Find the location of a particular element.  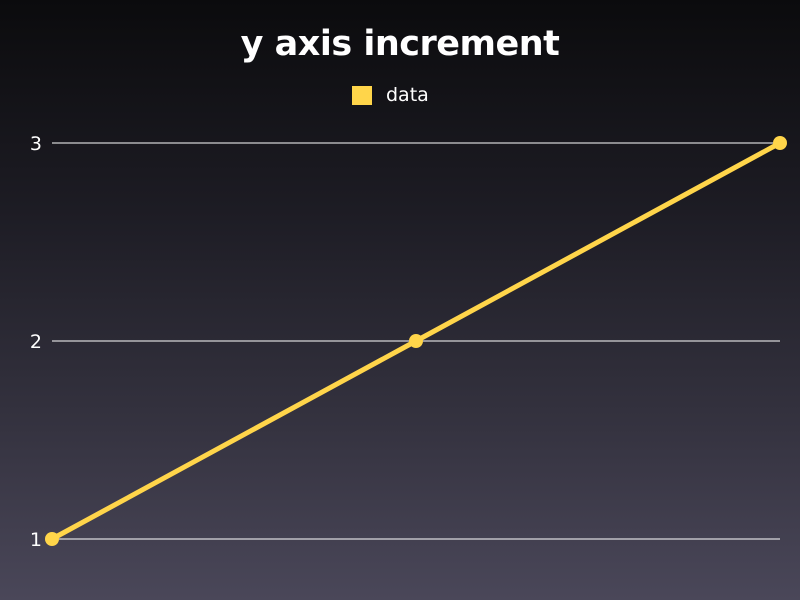

legend-label: data is located at coordinates (407, 95).